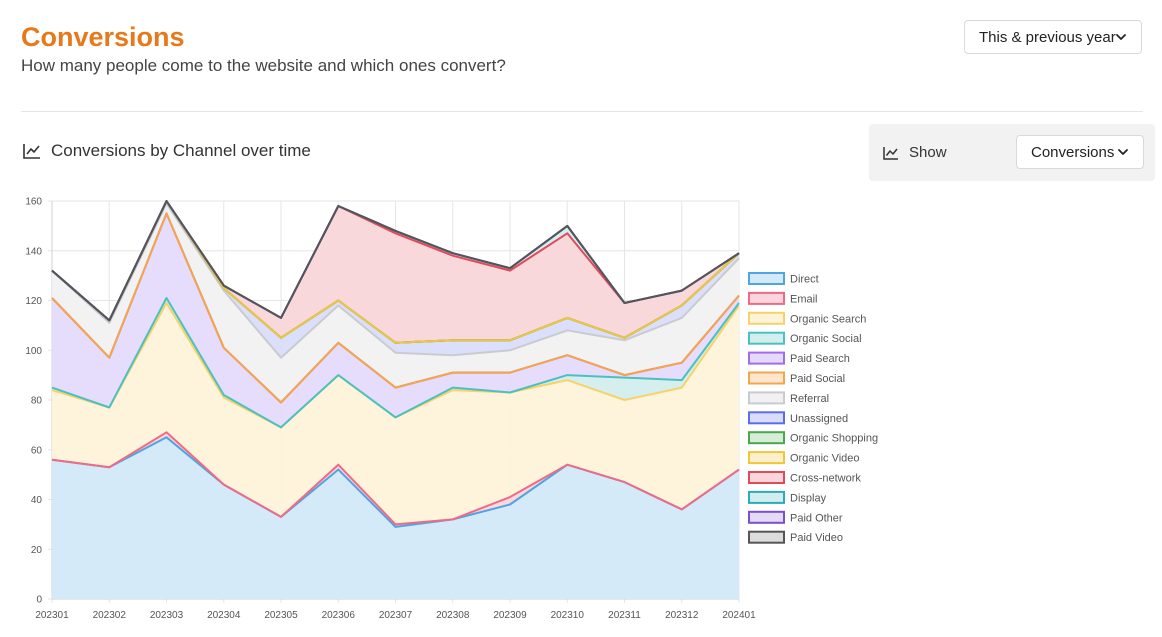  Describe the element at coordinates (37, 450) in the screenshot. I see `y-tick-label: 60` at that location.